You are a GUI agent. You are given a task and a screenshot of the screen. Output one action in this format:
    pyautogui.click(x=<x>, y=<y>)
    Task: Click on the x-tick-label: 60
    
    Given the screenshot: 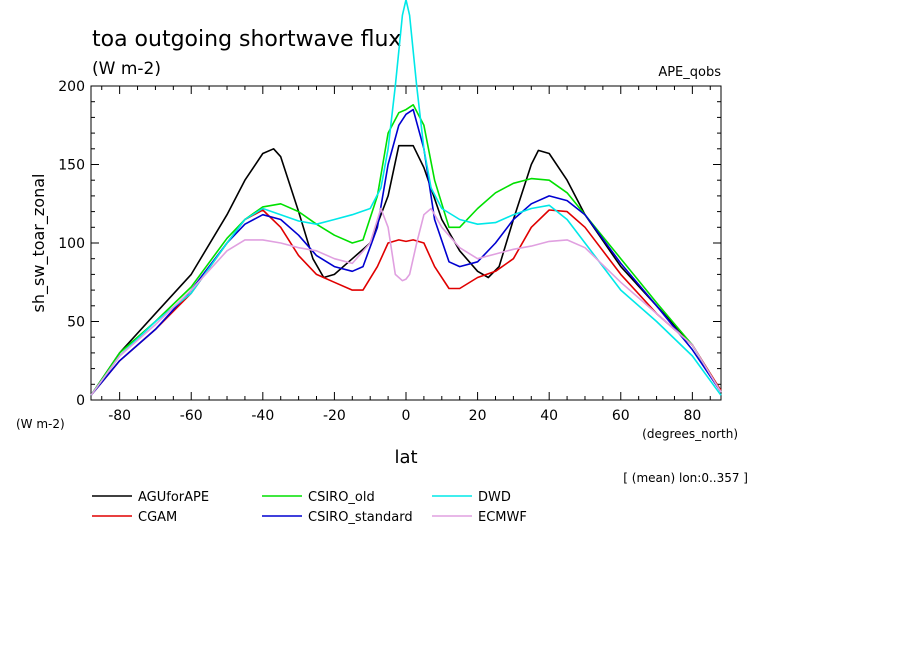 What is the action you would take?
    pyautogui.click(x=621, y=416)
    